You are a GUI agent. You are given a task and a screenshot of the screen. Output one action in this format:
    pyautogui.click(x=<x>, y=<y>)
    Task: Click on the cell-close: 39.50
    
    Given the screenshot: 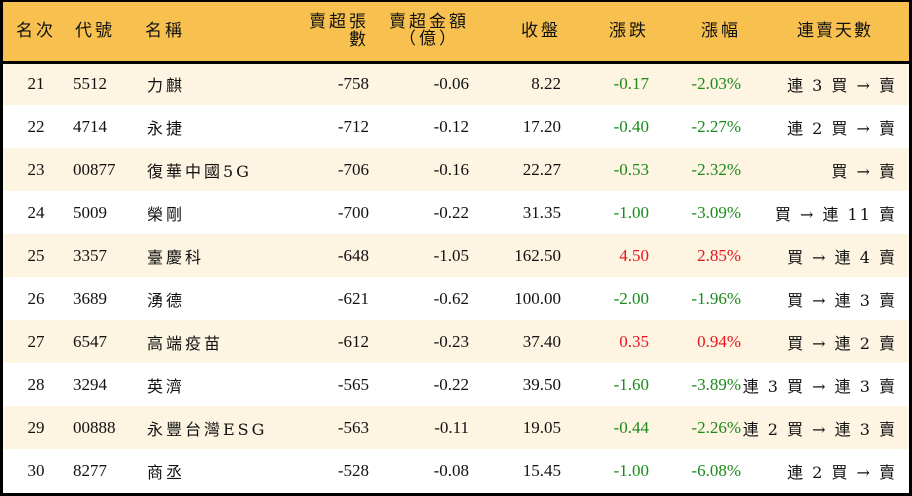 What is the action you would take?
    pyautogui.click(x=541, y=384)
    